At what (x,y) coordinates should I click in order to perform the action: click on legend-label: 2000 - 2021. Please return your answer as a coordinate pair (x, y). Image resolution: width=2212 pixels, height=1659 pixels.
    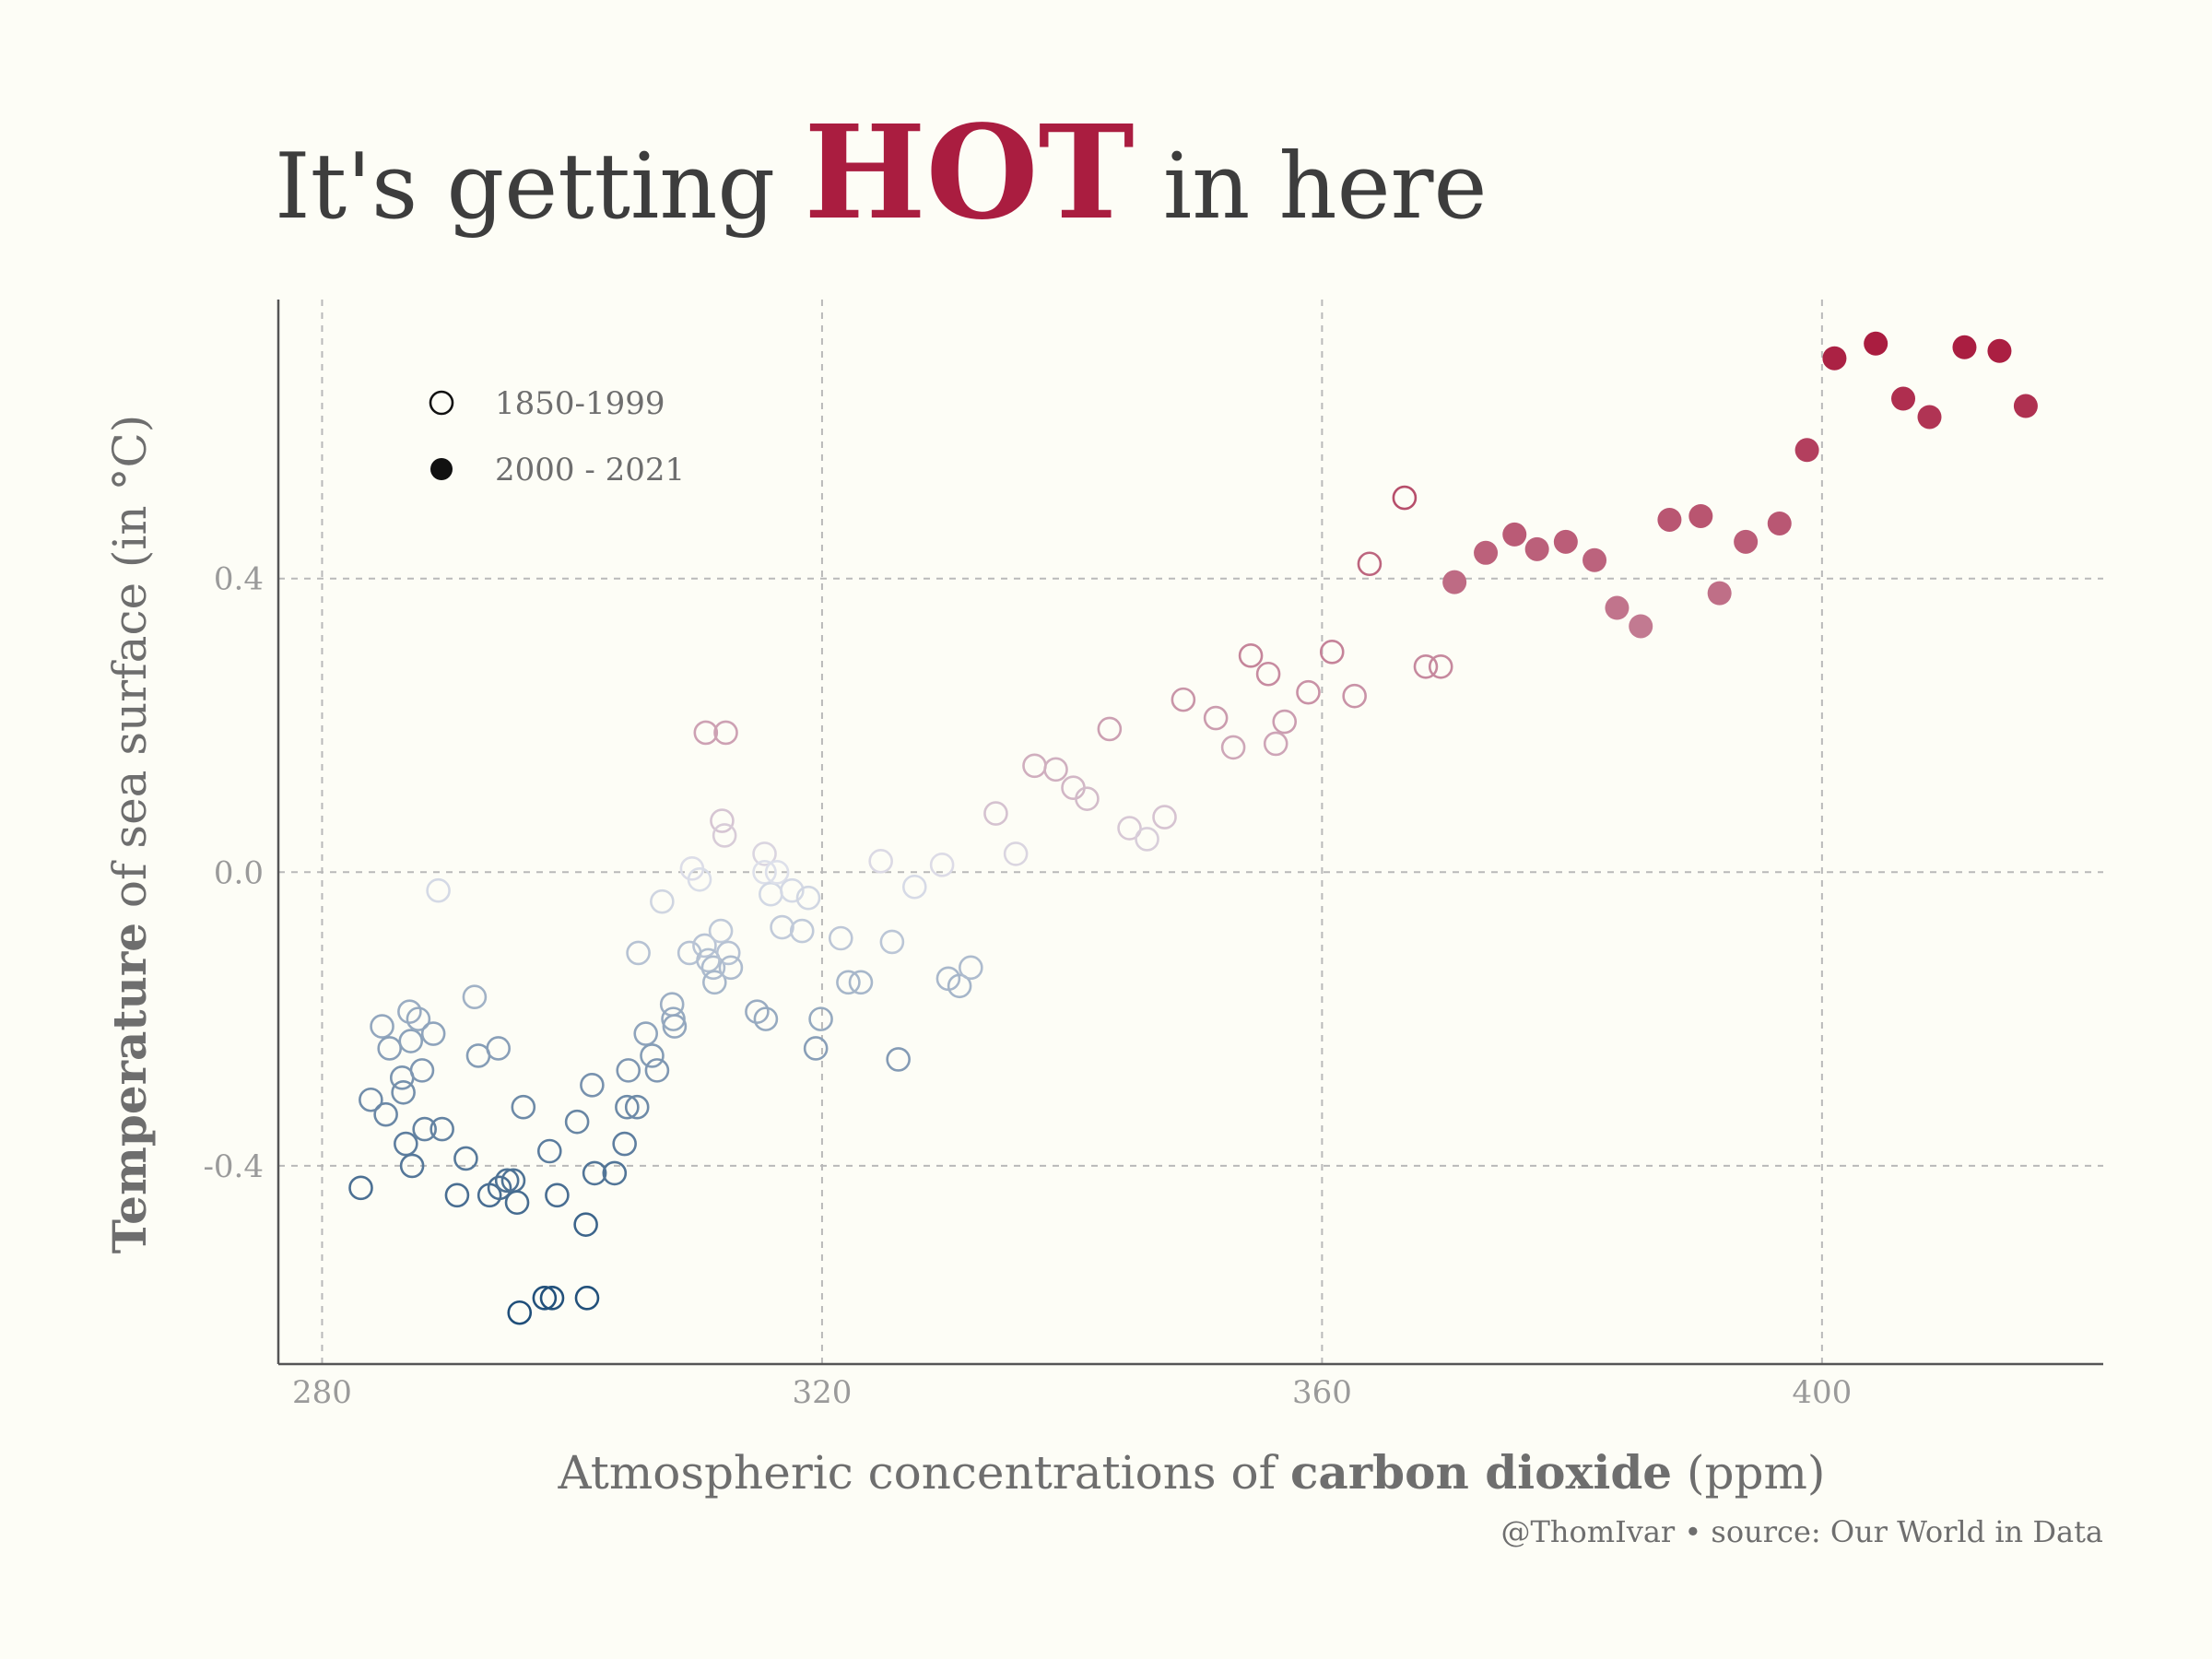
    Looking at the image, I should click on (590, 470).